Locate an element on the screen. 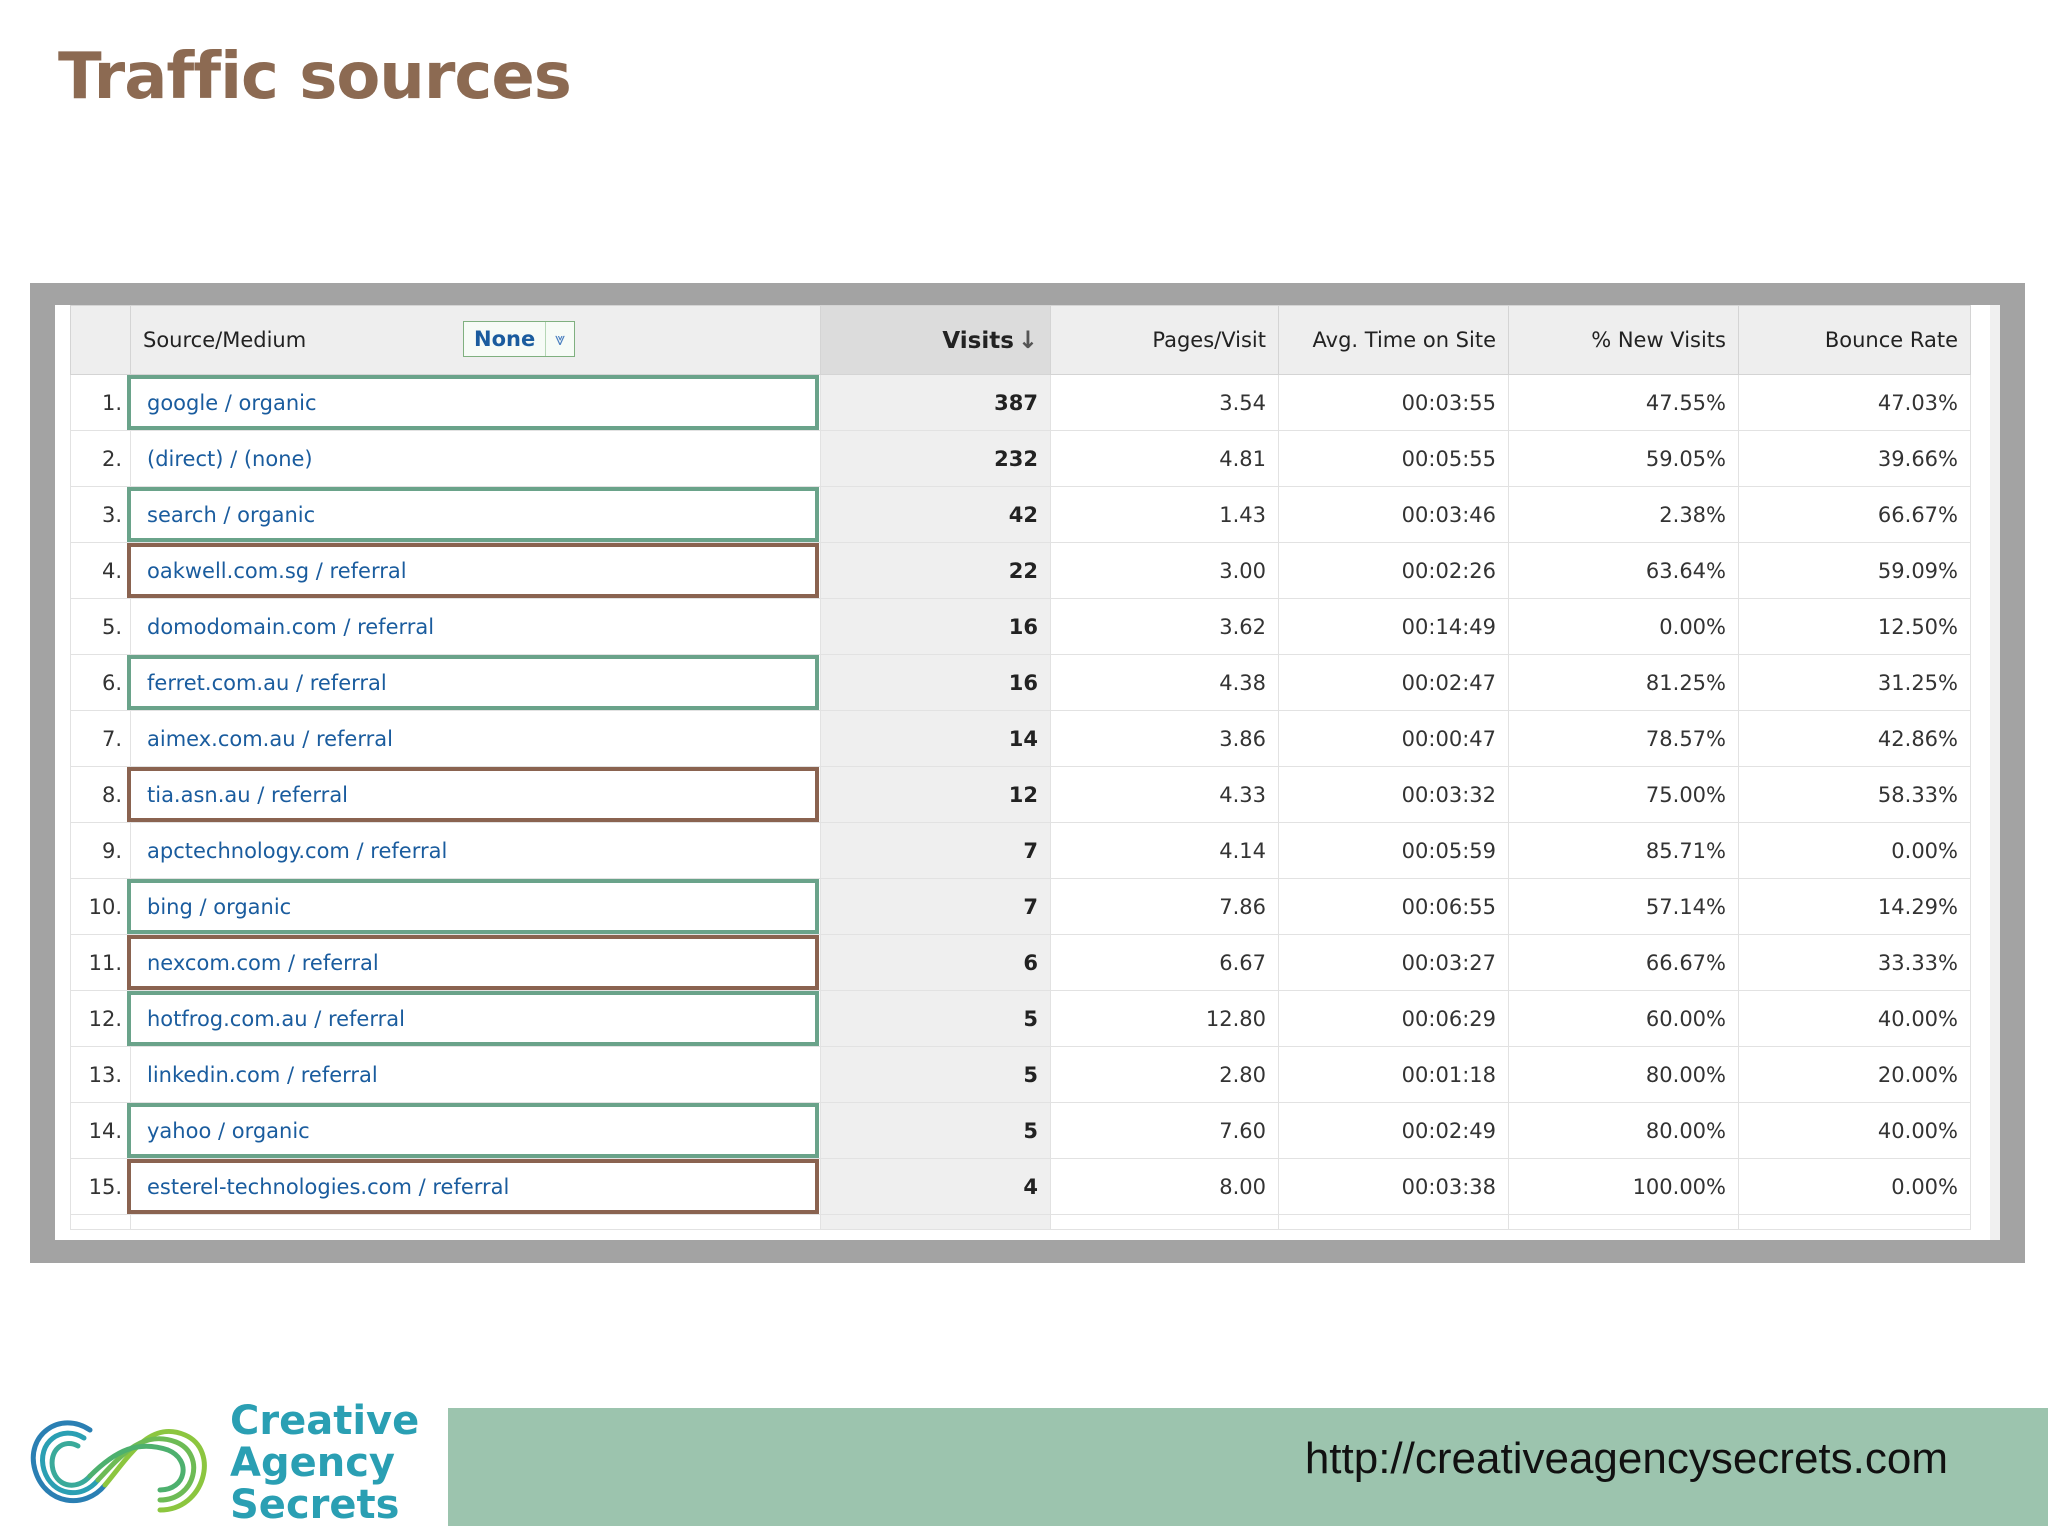  bounce-rate-cell: 66.67% is located at coordinates (1854, 514).